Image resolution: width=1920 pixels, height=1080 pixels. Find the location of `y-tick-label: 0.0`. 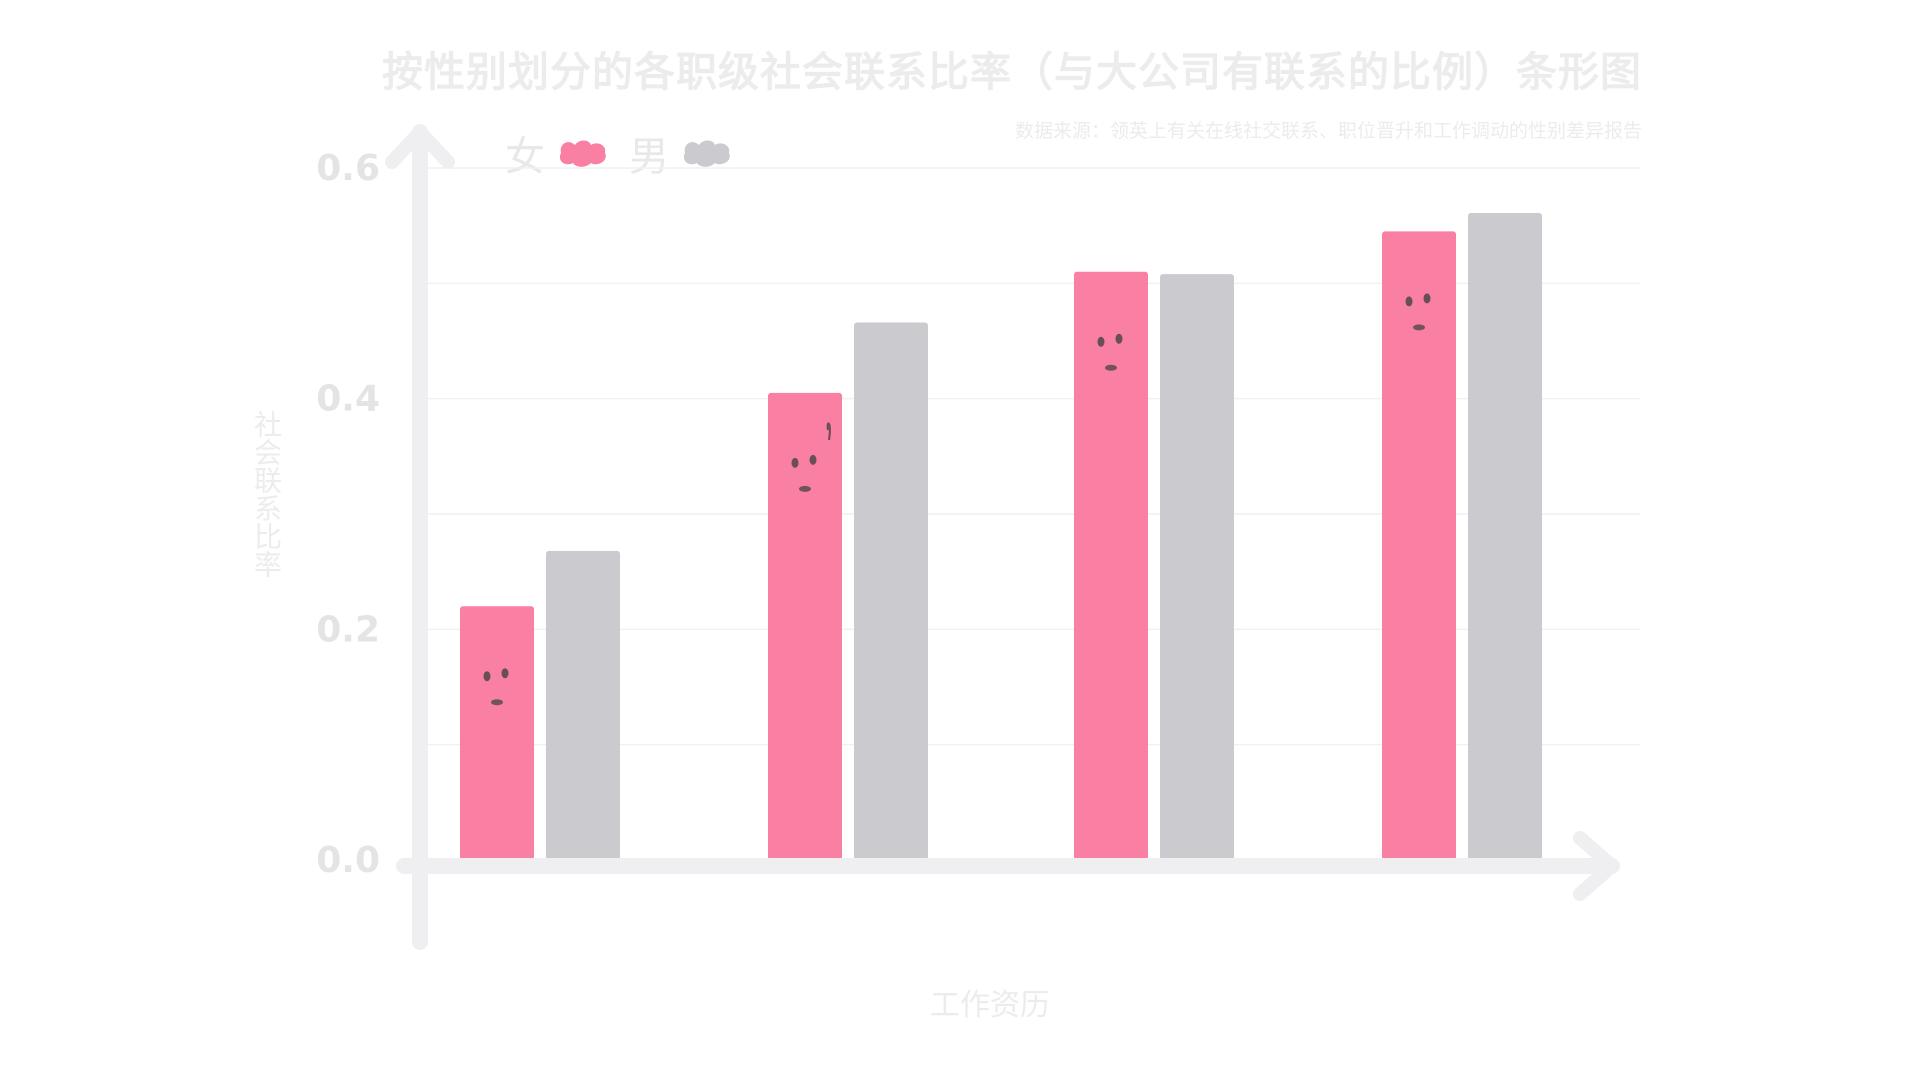

y-tick-label: 0.0 is located at coordinates (348, 860).